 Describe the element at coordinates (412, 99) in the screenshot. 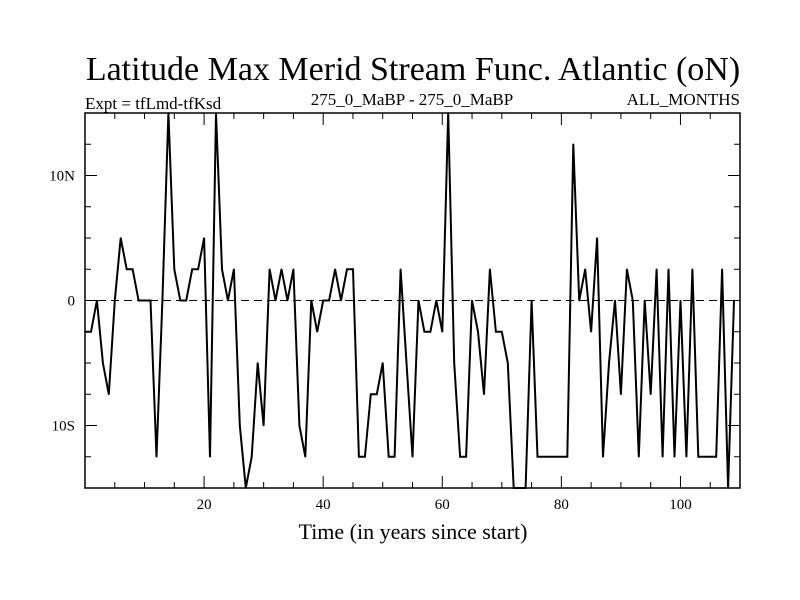

I see `period-label: 275_0_MaBP - 275_0_MaBP` at that location.